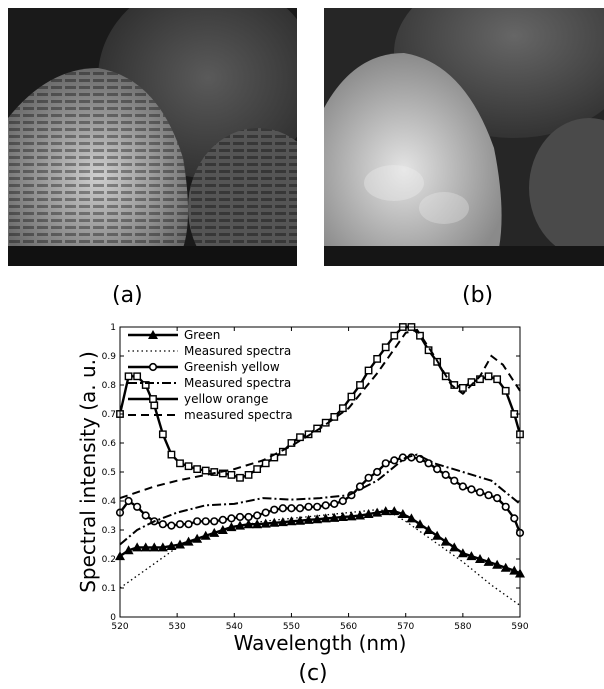 Image resolution: width=604 pixels, height=689 pixels. What do you see at coordinates (88, 472) in the screenshot?
I see `y-axis-label: Spectral intensity (a. u.)` at bounding box center [88, 472].